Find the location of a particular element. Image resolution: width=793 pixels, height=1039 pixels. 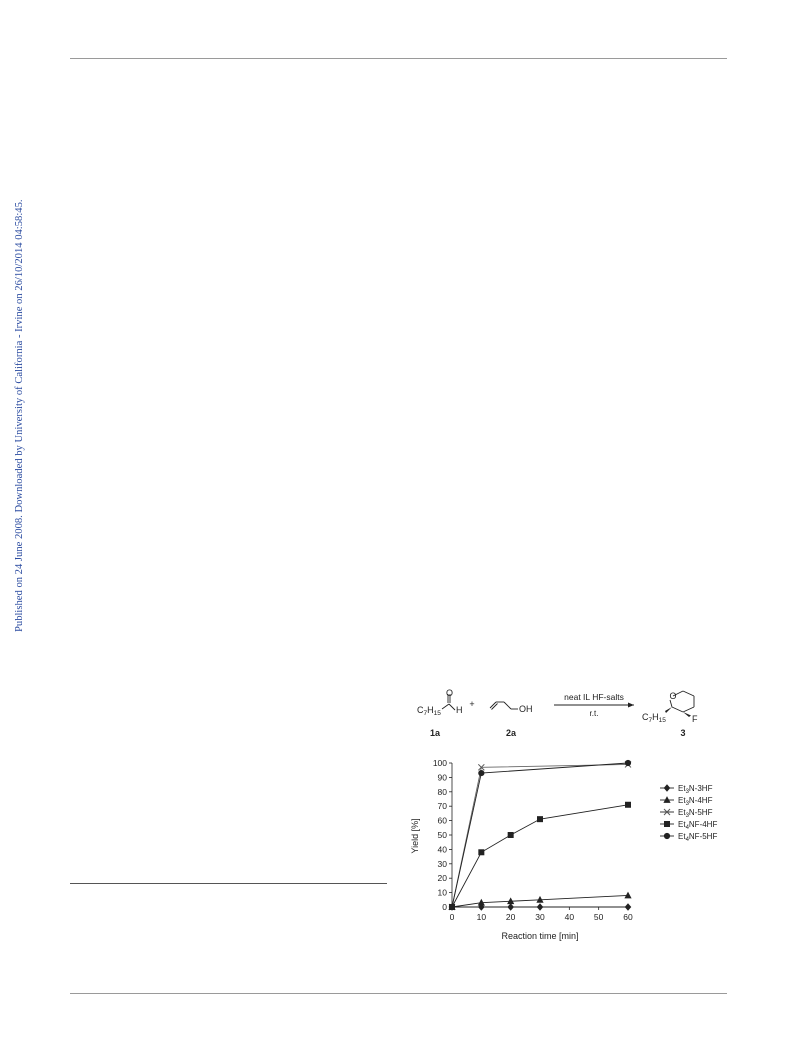

x-tick-label: 20 is located at coordinates (511, 917).